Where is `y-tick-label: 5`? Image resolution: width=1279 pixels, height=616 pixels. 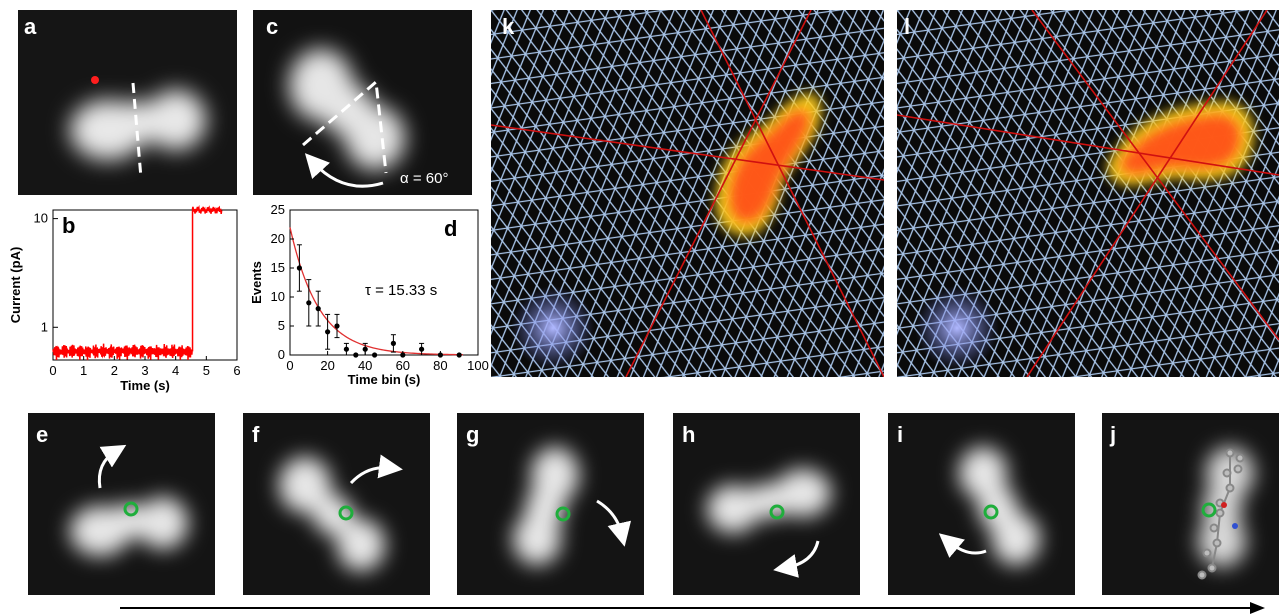
y-tick-label: 5 is located at coordinates (281, 325).